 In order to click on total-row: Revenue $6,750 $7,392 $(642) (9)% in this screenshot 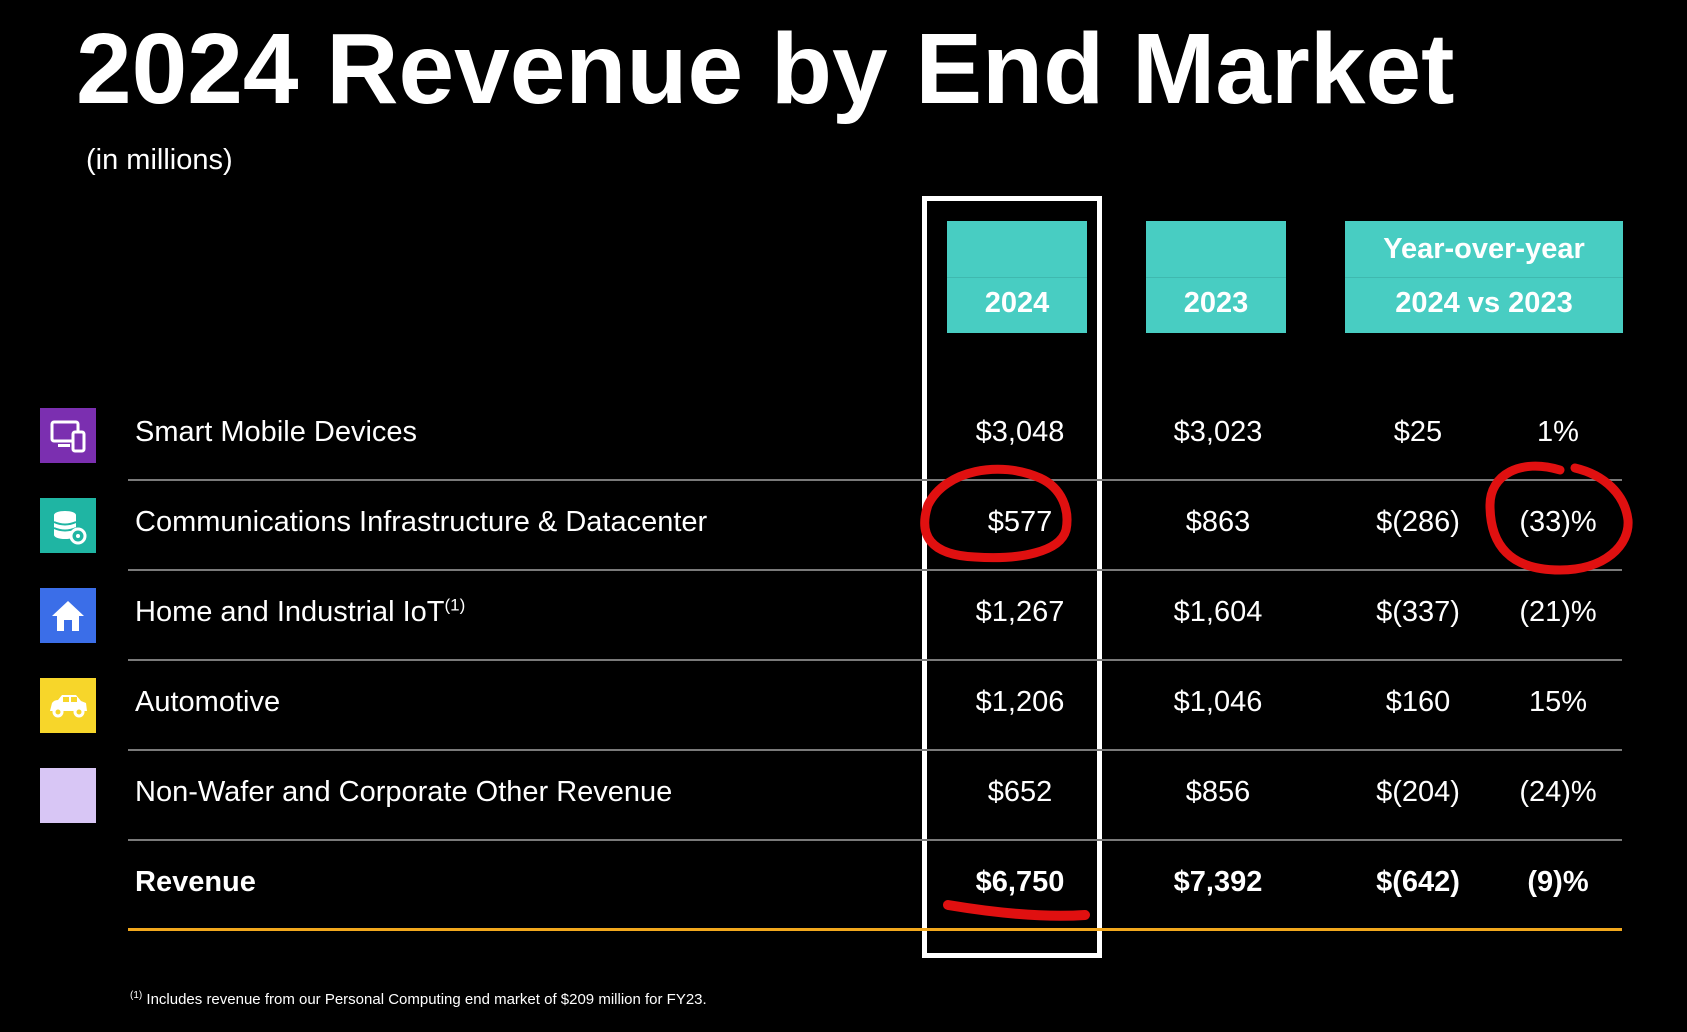, I will do `click(843, 883)`.